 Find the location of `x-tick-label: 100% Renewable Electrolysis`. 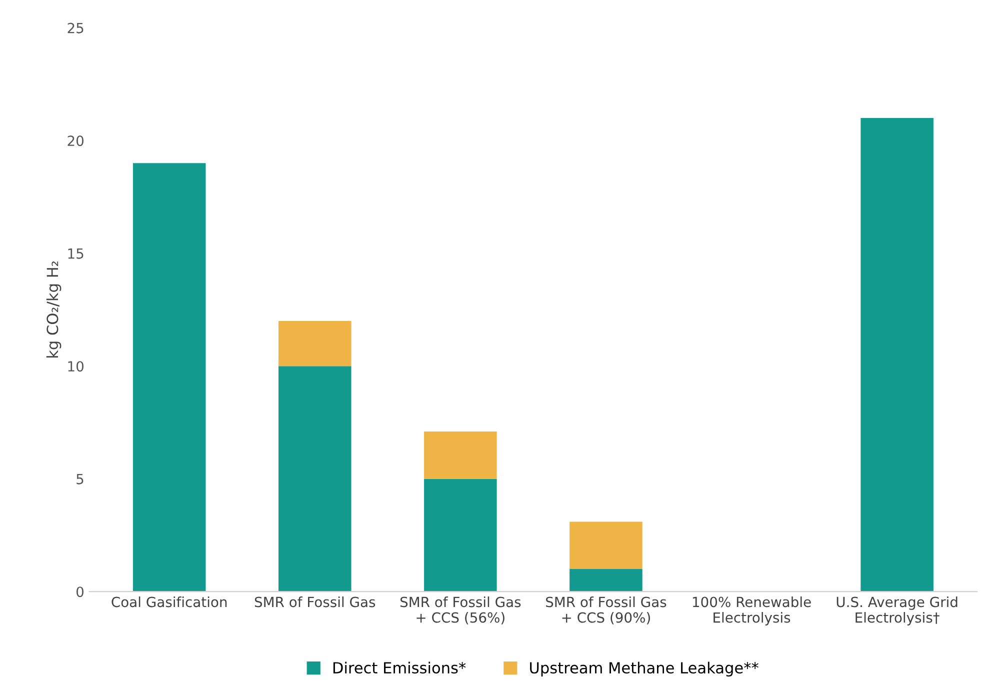

x-tick-label: 100% Renewable Electrolysis is located at coordinates (751, 611).